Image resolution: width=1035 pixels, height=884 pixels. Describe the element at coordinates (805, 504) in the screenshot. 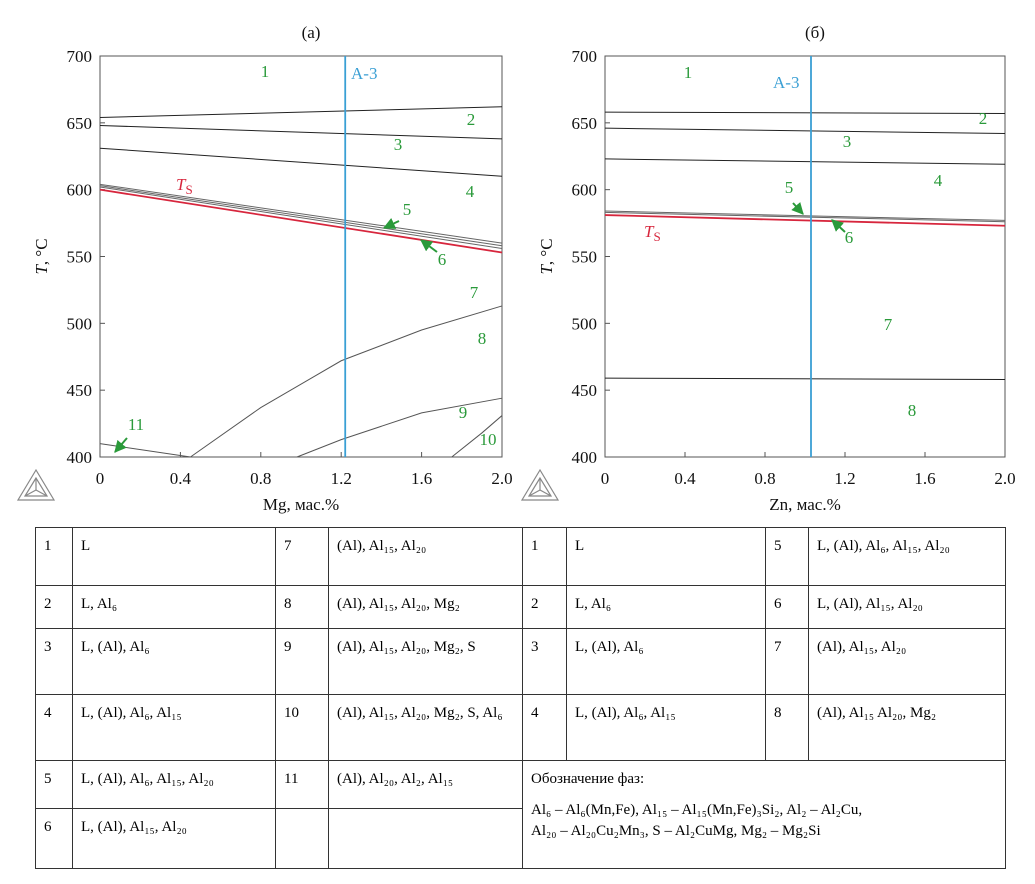

I see `x-axis-label: Zn, мас.%` at that location.